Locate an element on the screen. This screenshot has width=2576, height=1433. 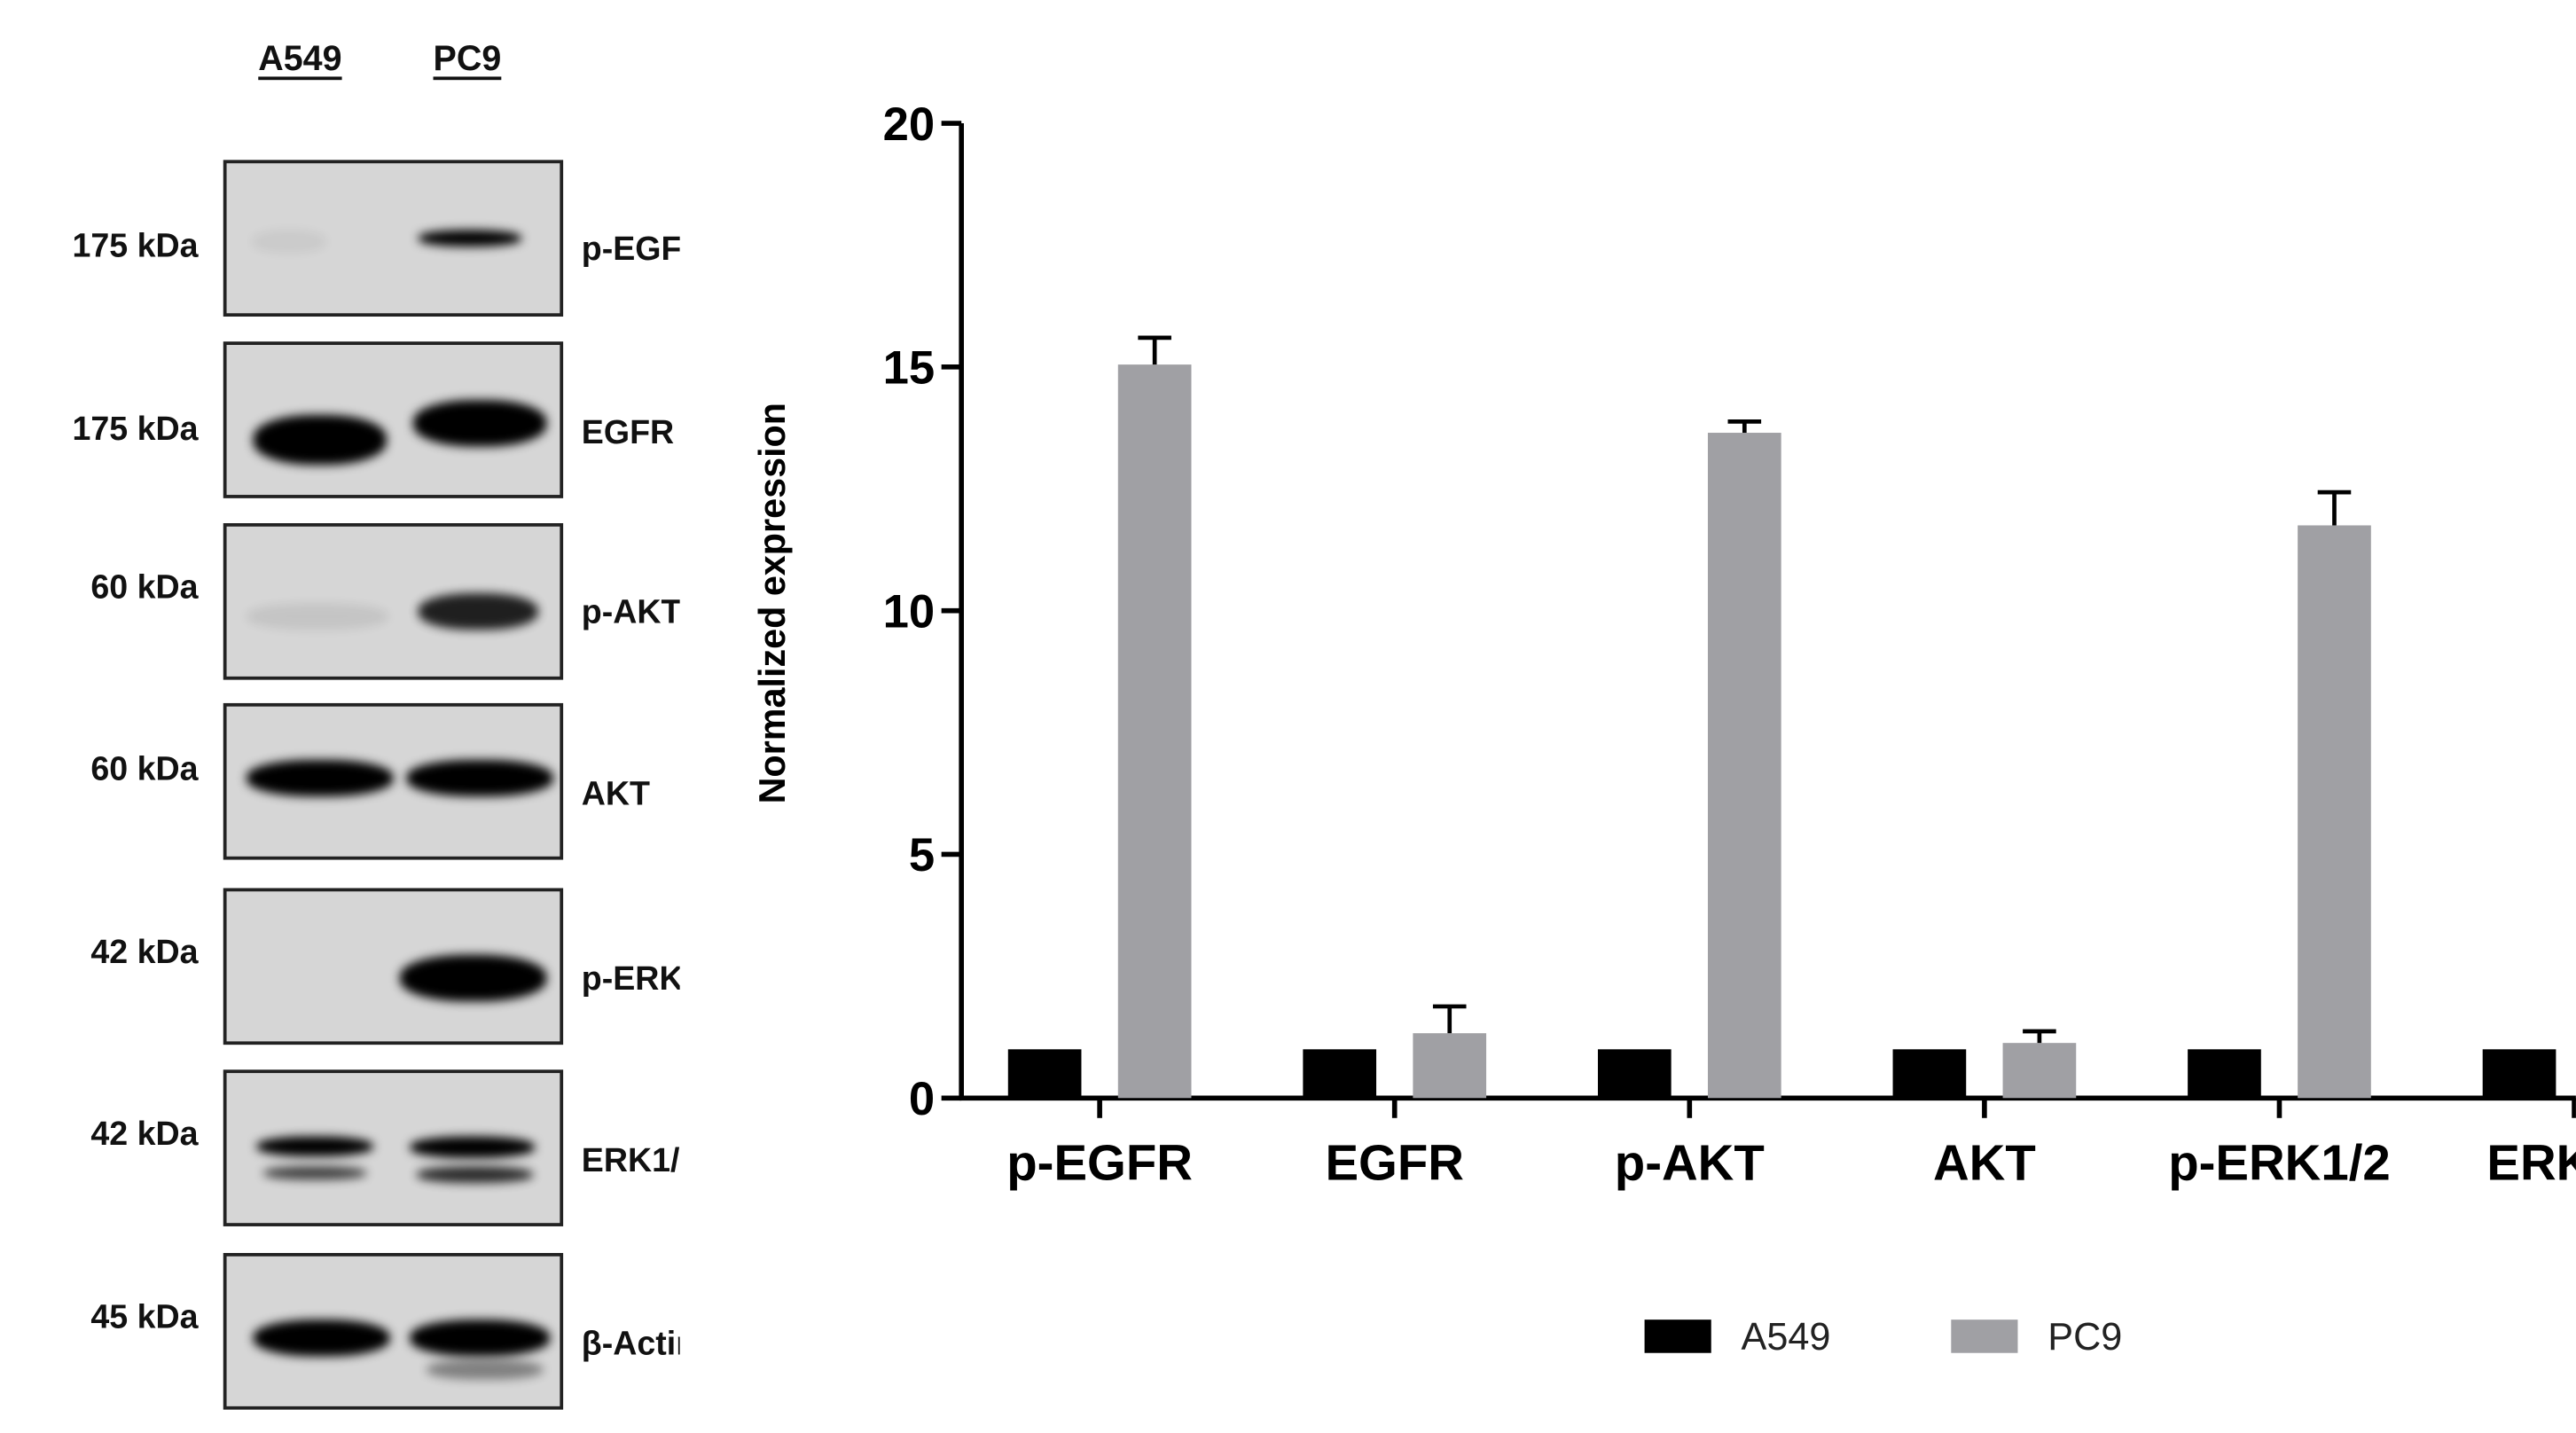
blot-p-erk is located at coordinates (393, 966).